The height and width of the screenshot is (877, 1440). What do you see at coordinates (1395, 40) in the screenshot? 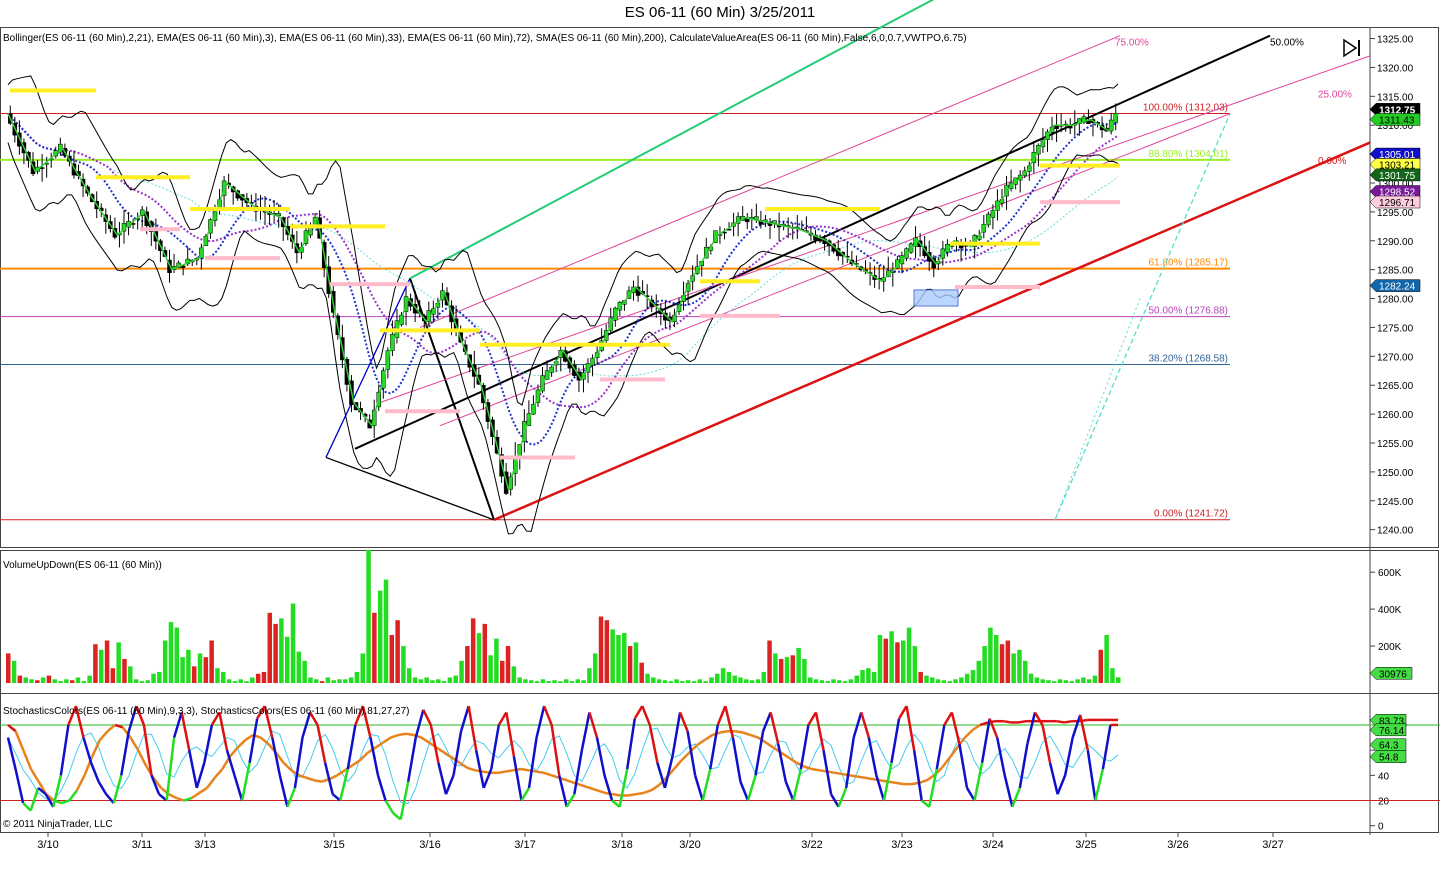
I see `price-axis-label: 1325.00` at bounding box center [1395, 40].